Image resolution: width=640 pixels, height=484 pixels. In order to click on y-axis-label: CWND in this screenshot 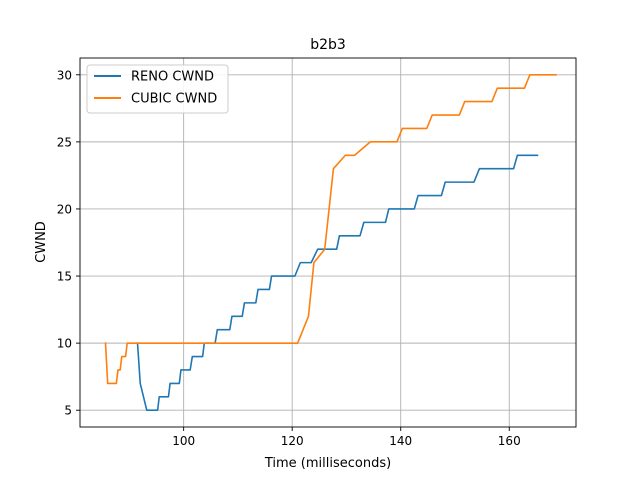, I will do `click(41, 242)`.